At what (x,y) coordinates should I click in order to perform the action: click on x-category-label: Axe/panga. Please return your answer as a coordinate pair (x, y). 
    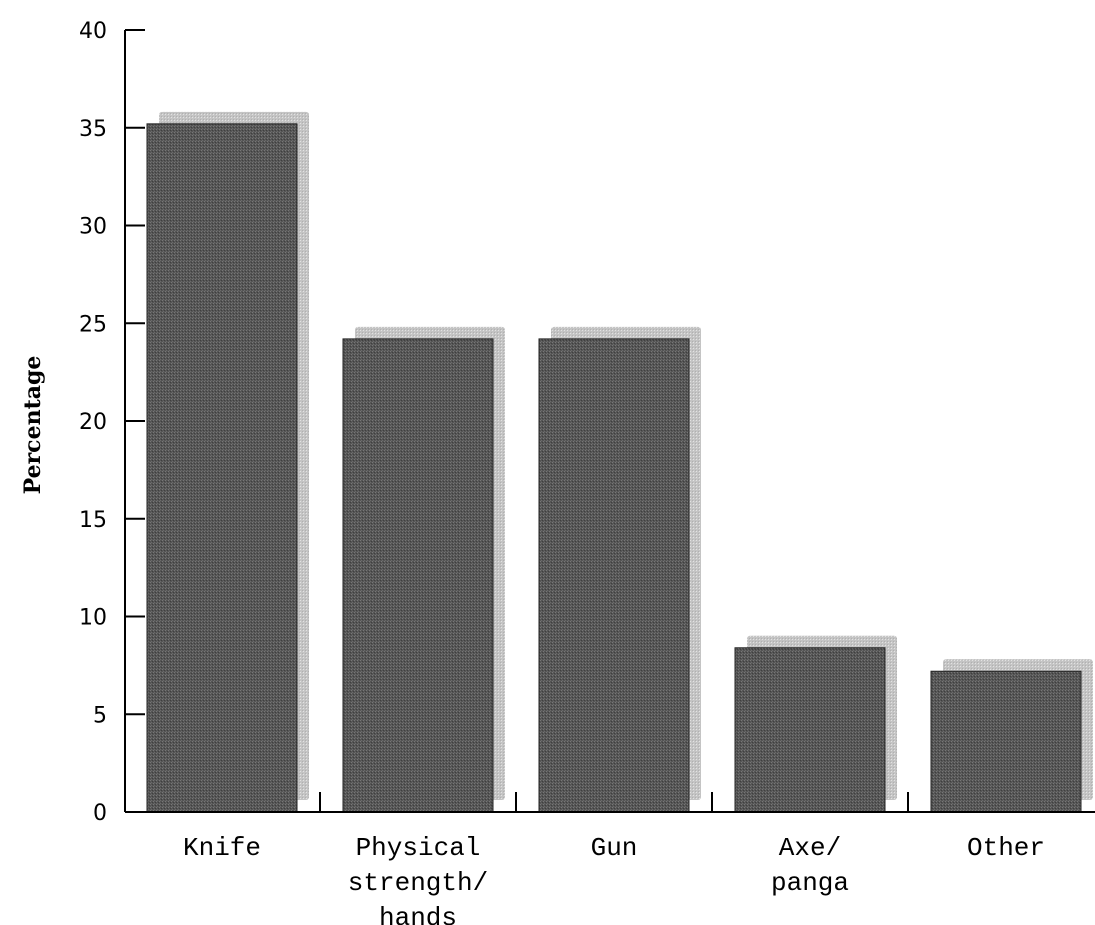
    Looking at the image, I should click on (810, 865).